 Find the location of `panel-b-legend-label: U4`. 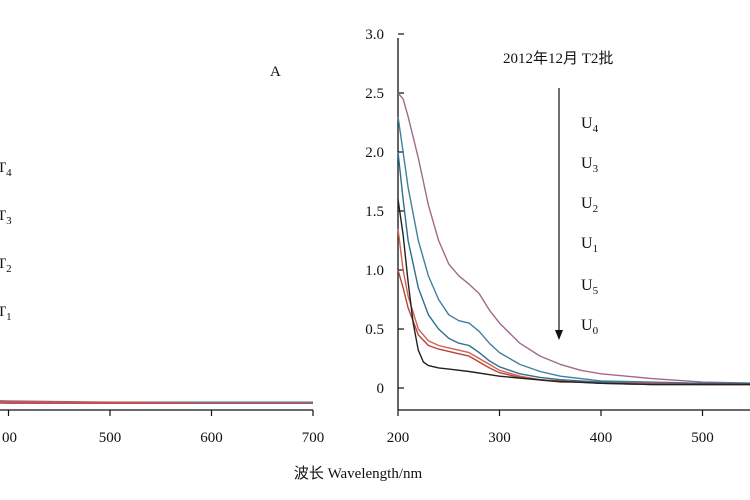

panel-b-legend-label: U4 is located at coordinates (590, 125).